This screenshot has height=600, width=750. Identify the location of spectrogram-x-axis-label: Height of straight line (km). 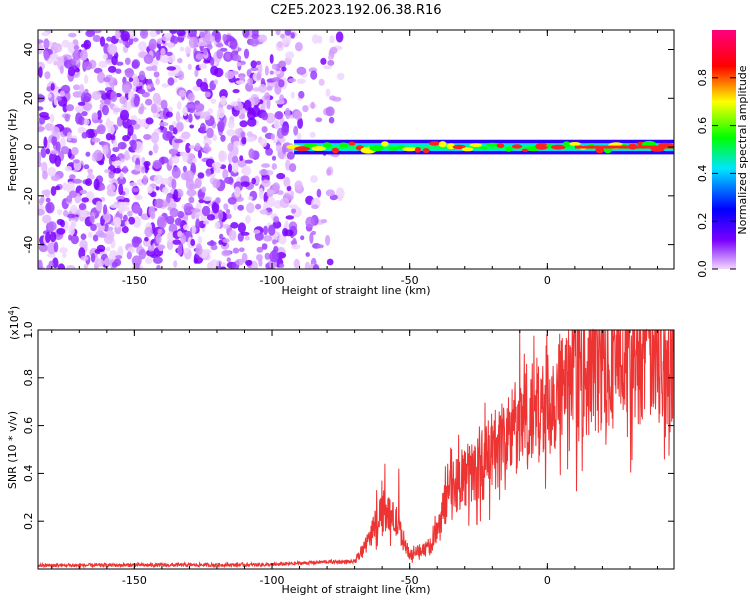
(355, 290).